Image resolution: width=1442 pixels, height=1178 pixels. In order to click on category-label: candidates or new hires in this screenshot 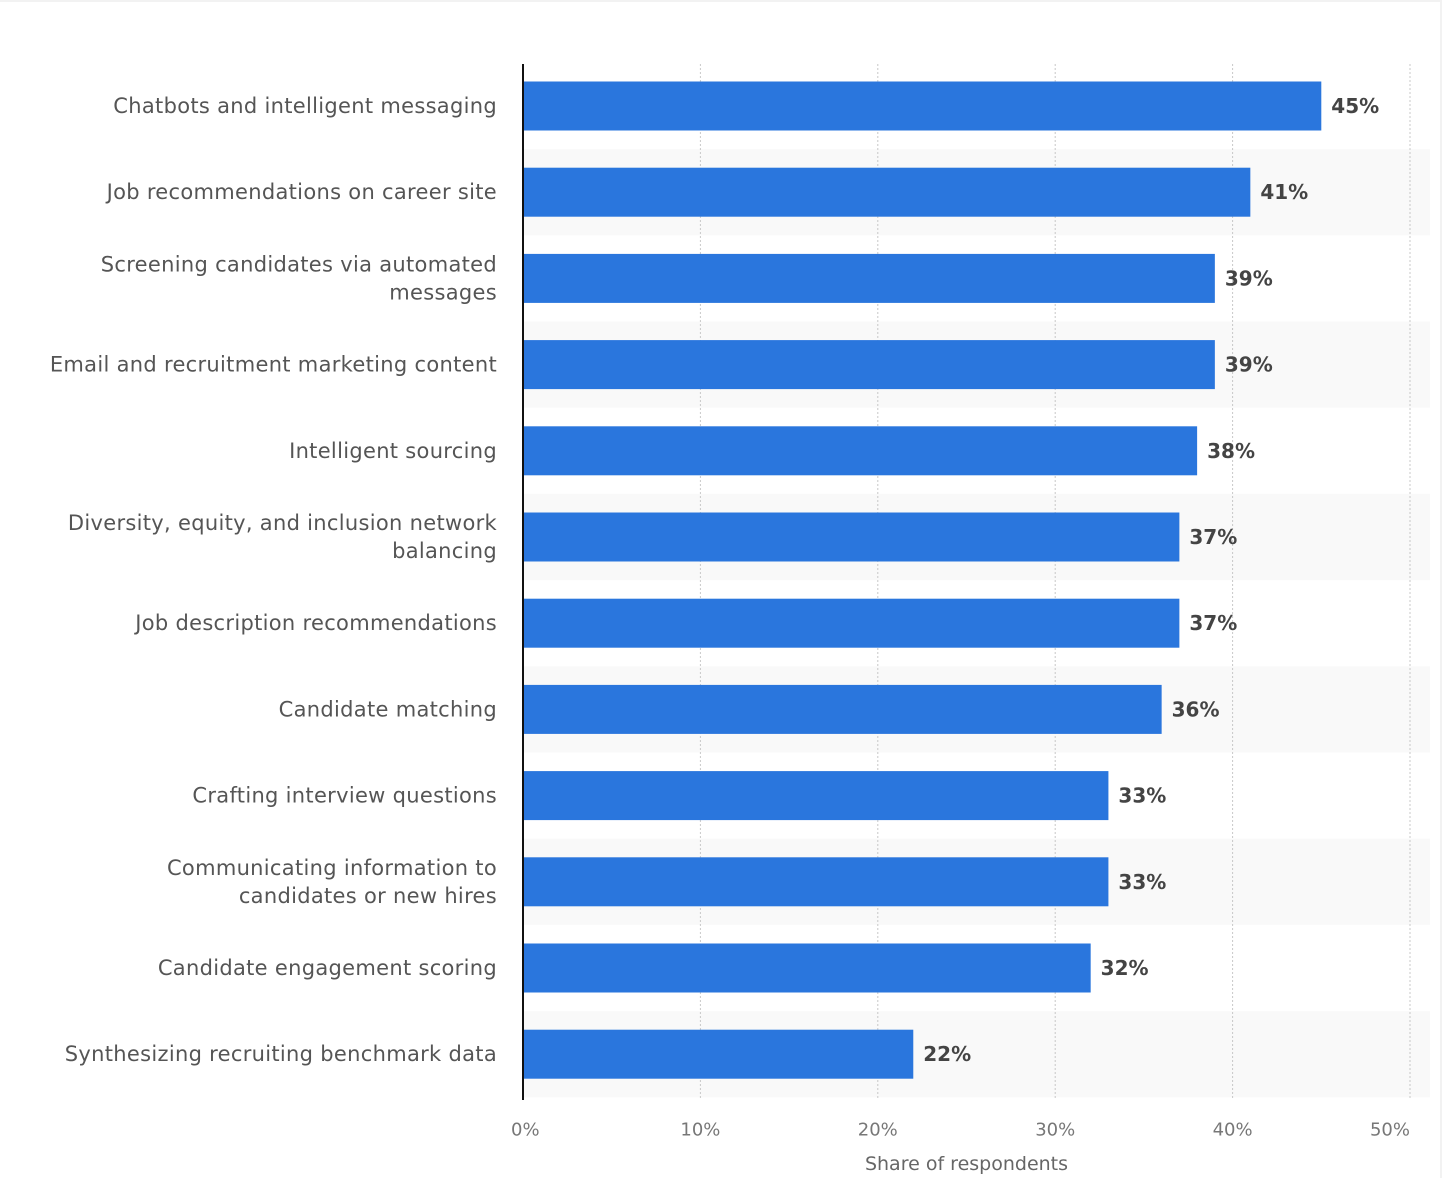, I will do `click(368, 896)`.